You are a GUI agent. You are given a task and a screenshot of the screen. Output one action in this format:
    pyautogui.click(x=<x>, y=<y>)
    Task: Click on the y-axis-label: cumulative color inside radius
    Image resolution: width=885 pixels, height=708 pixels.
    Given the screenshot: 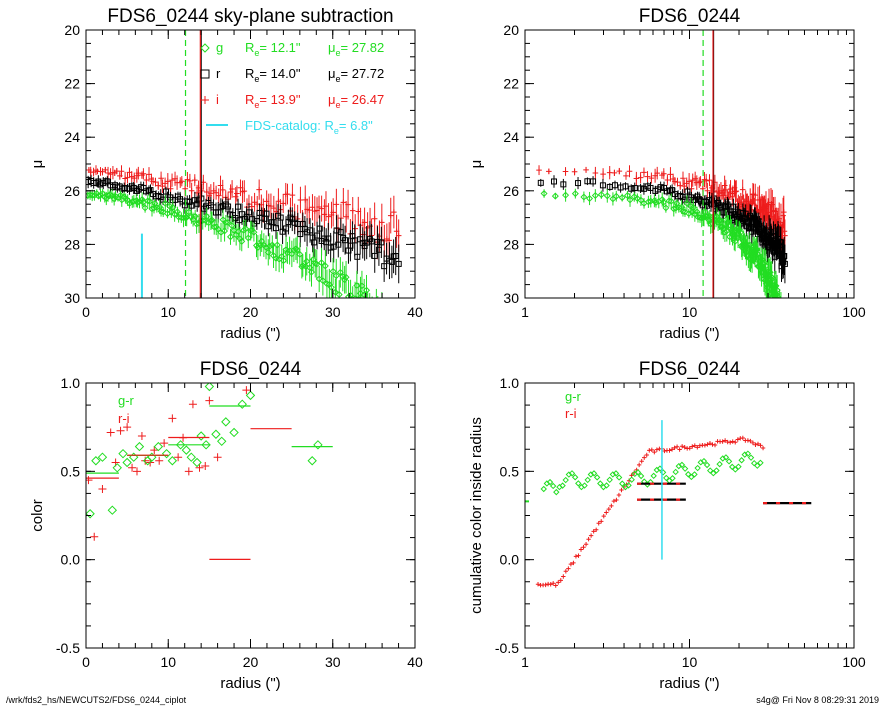 What is the action you would take?
    pyautogui.click(x=476, y=515)
    